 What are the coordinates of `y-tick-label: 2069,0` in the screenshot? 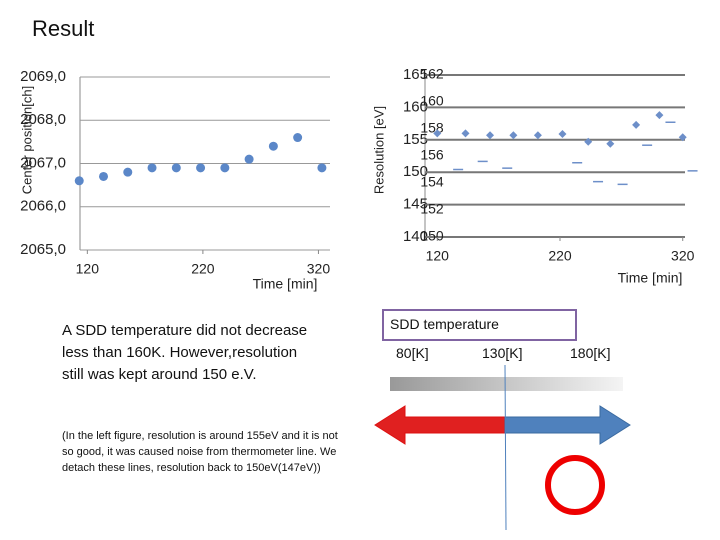 It's located at (43, 76).